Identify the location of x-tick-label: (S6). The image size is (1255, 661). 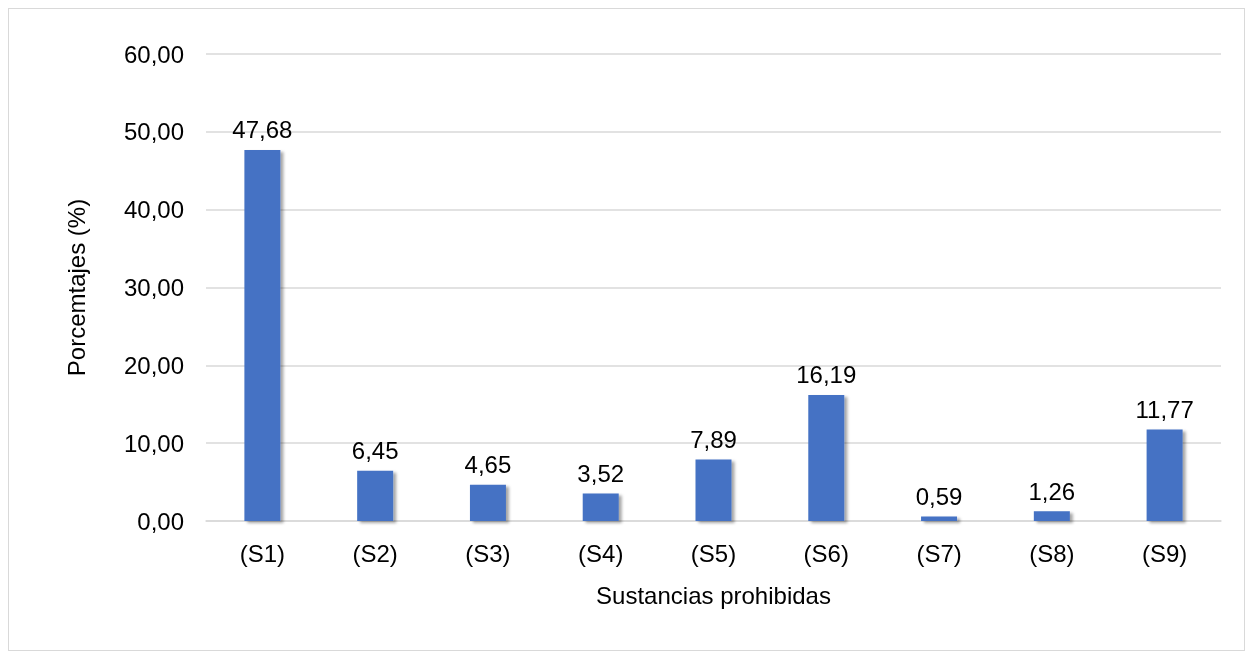
(826, 553).